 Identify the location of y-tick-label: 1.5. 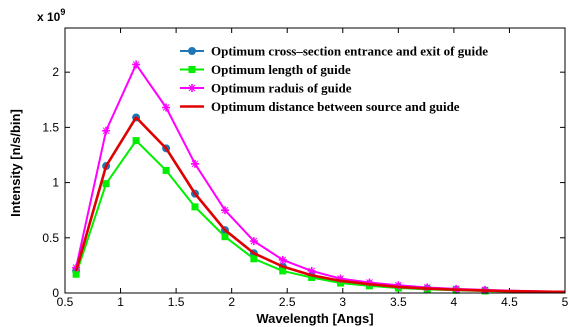
(50, 127).